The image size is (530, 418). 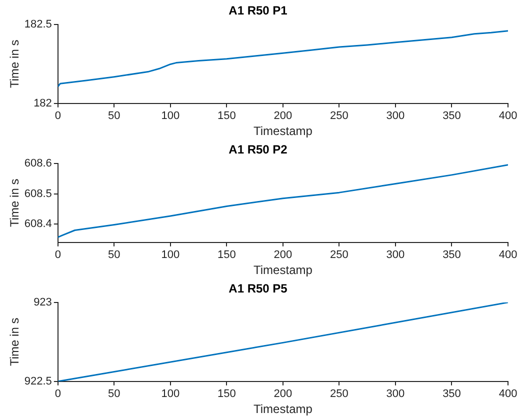 What do you see at coordinates (43, 103) in the screenshot?
I see `y-tick-label: 182` at bounding box center [43, 103].